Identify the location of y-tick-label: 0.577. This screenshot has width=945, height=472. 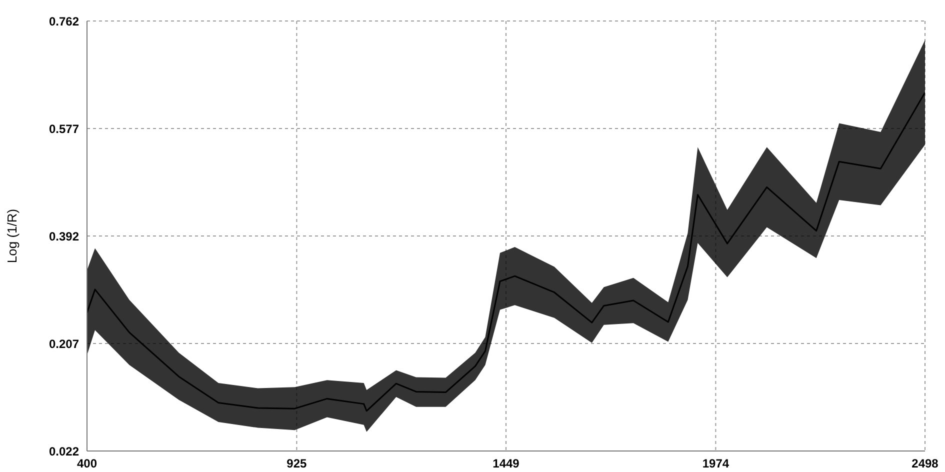
(64, 129).